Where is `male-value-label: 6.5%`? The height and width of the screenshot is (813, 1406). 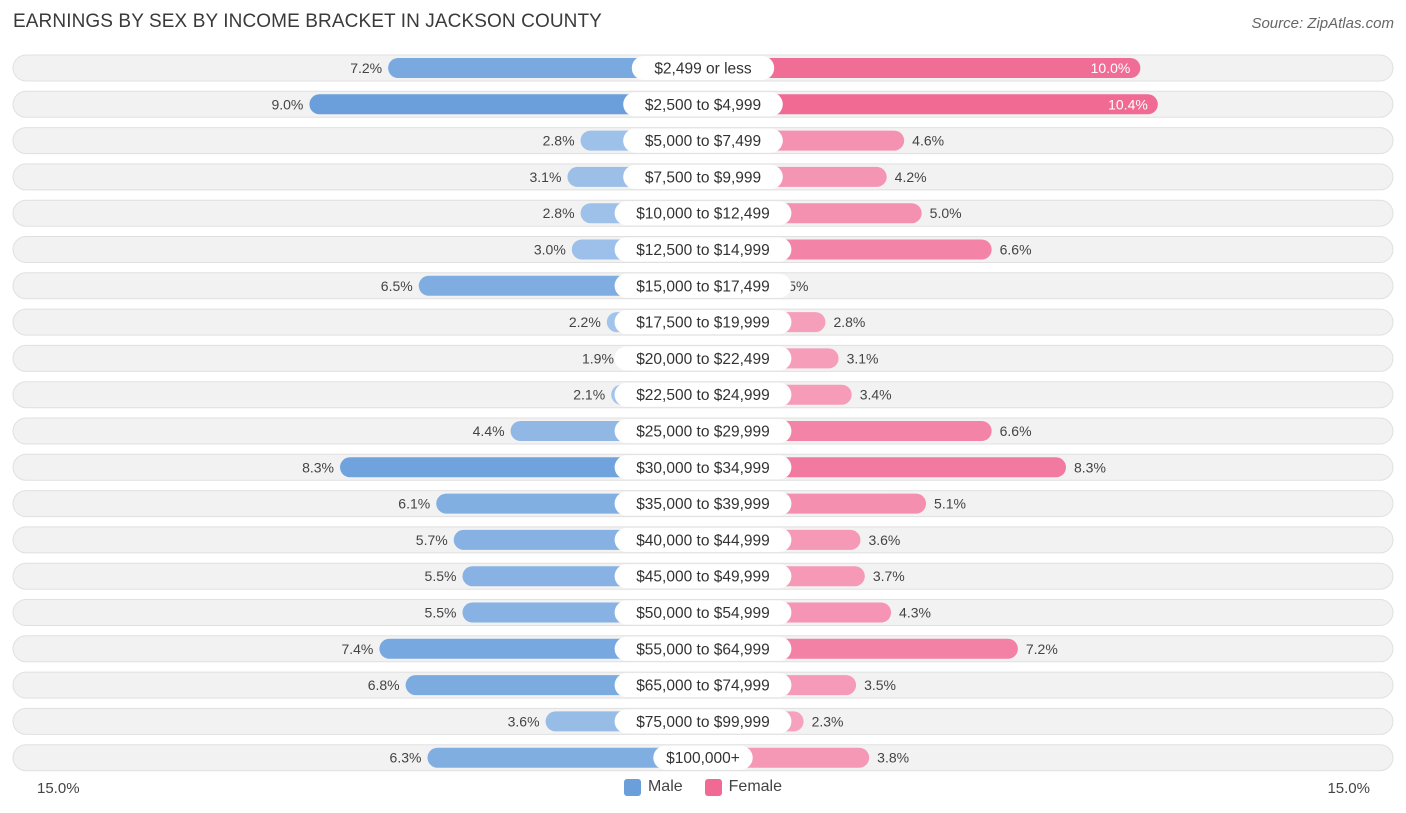
male-value-label: 6.5% is located at coordinates (397, 286).